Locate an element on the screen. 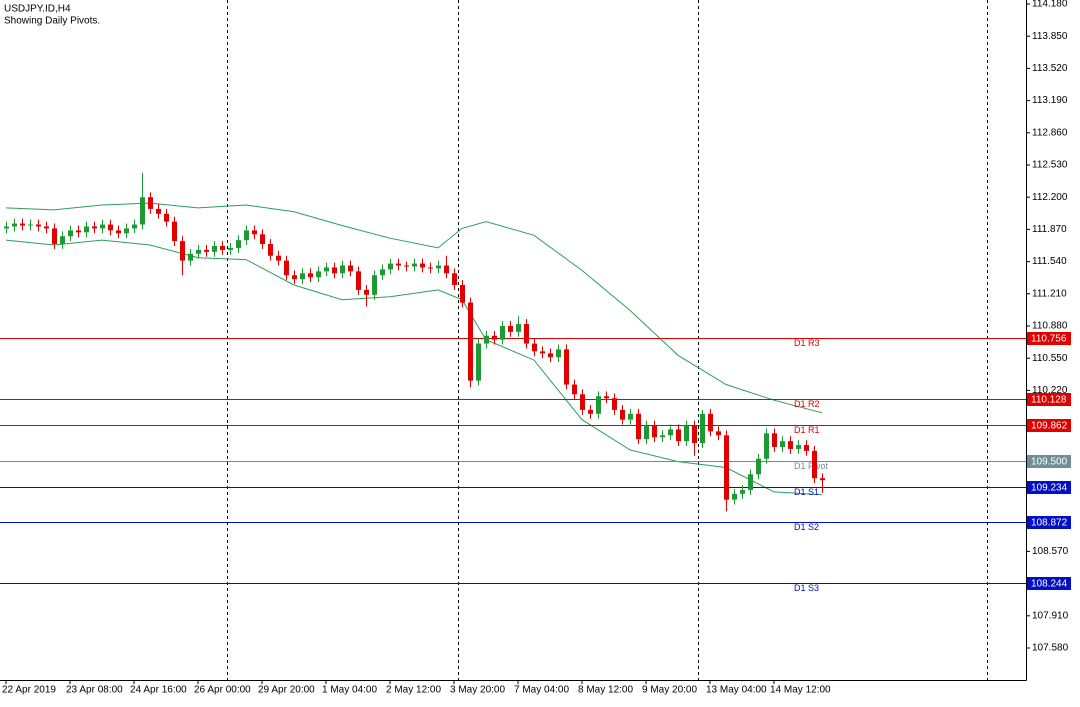  chart-subtitle: Showing Daily Pivots. is located at coordinates (52, 21).